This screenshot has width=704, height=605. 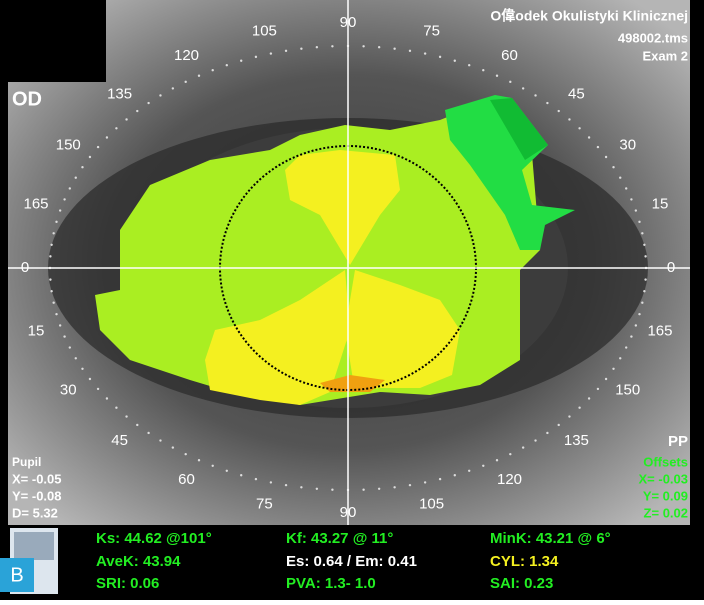 What do you see at coordinates (665, 461) in the screenshot?
I see `offsets-title: Offsets` at bounding box center [665, 461].